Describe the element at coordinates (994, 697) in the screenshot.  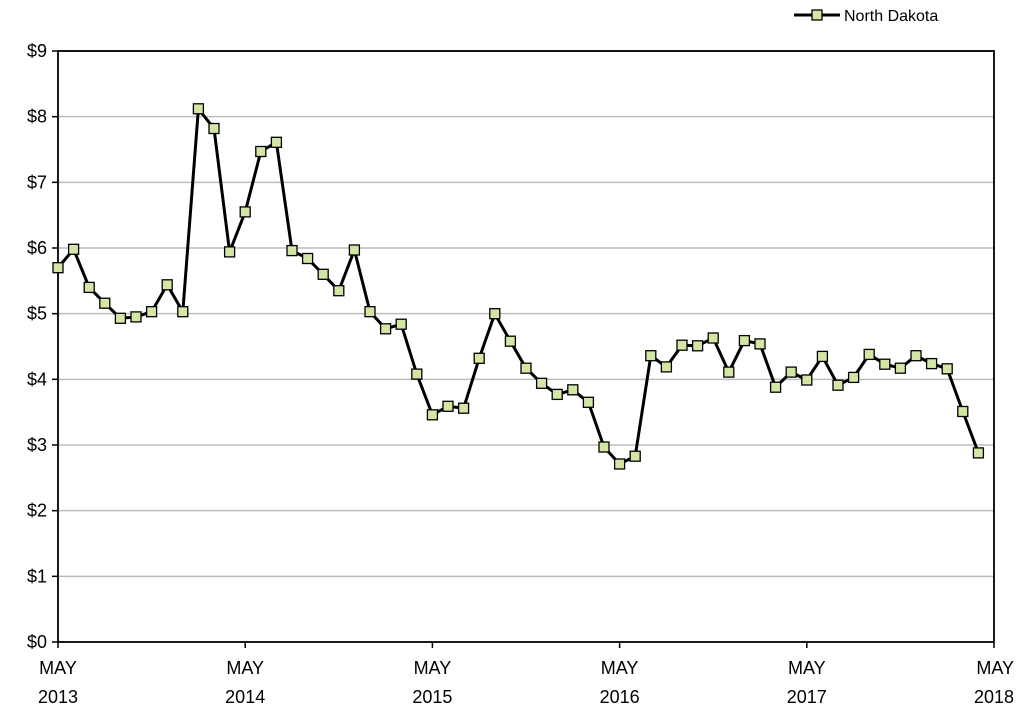
I see `x-tick-label-year: 2018` at that location.